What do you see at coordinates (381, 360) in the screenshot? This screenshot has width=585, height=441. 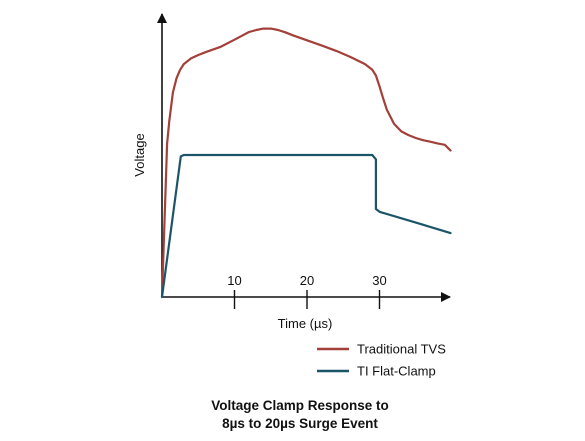 I see `legend: Traditional TVS TI Flat-Clamp` at bounding box center [381, 360].